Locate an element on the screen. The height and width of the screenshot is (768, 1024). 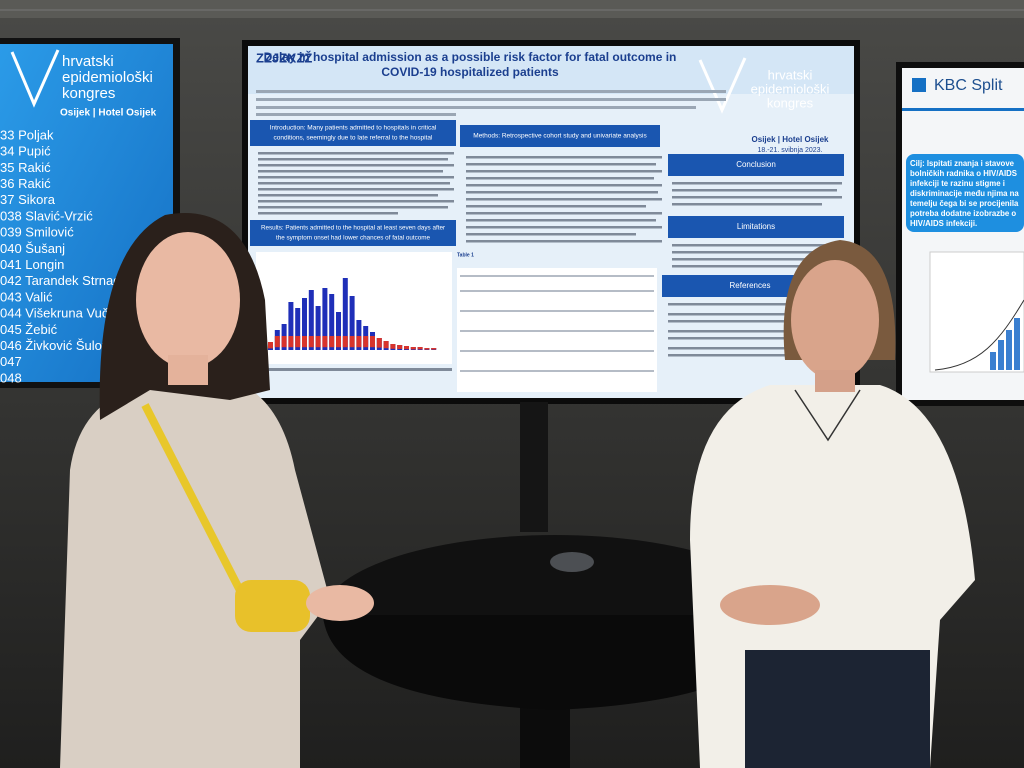
references-heading: References is located at coordinates (750, 285).